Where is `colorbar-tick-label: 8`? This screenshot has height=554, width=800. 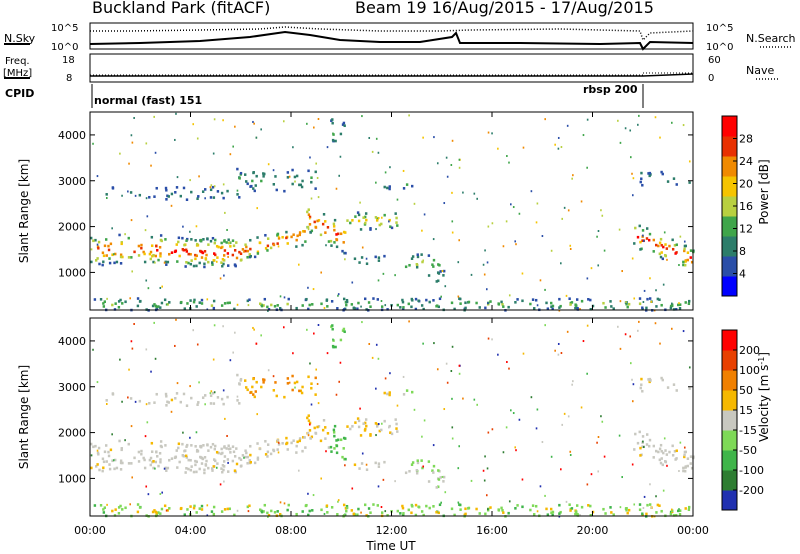
colorbar-tick-label: 8 is located at coordinates (742, 251).